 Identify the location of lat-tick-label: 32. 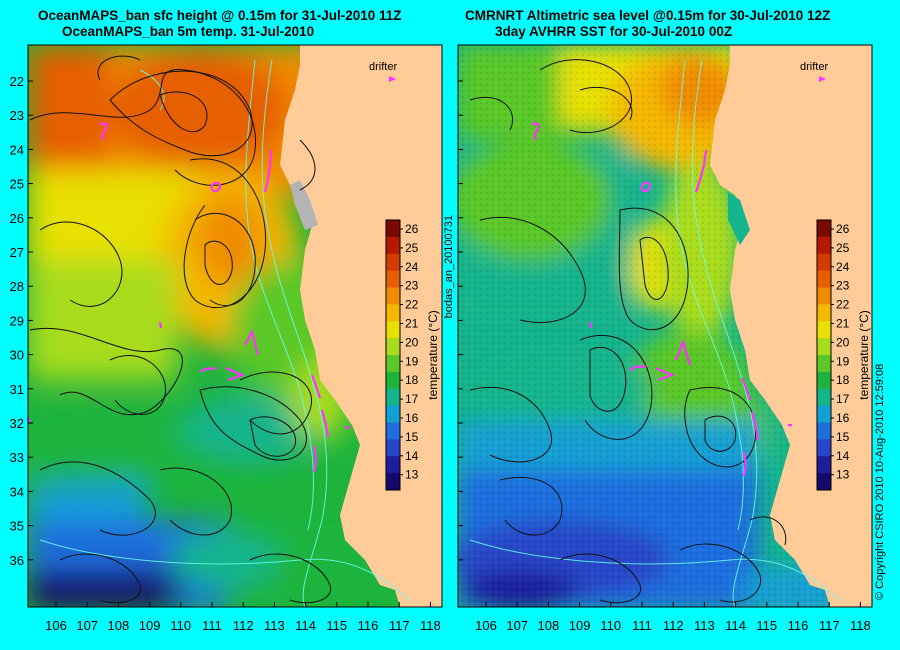
(17, 423).